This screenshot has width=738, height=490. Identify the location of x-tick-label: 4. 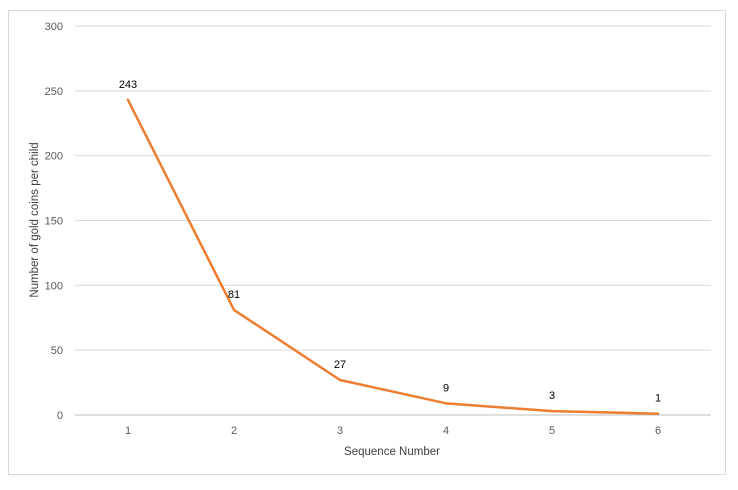
(446, 431).